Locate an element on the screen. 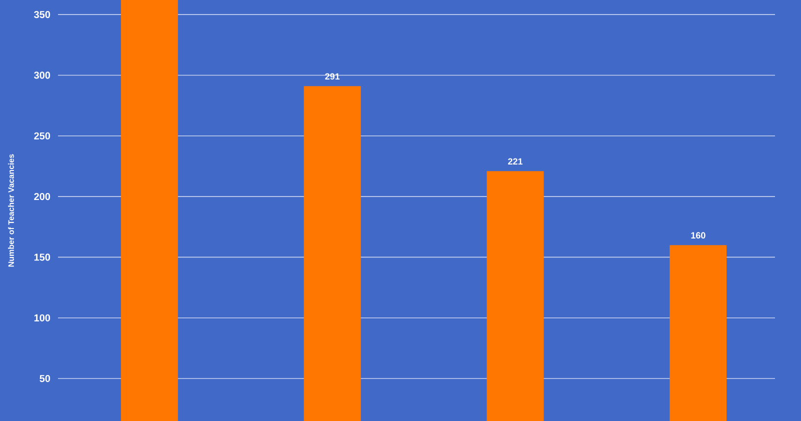 The height and width of the screenshot is (421, 801). y-tick-label: 200 is located at coordinates (42, 196).